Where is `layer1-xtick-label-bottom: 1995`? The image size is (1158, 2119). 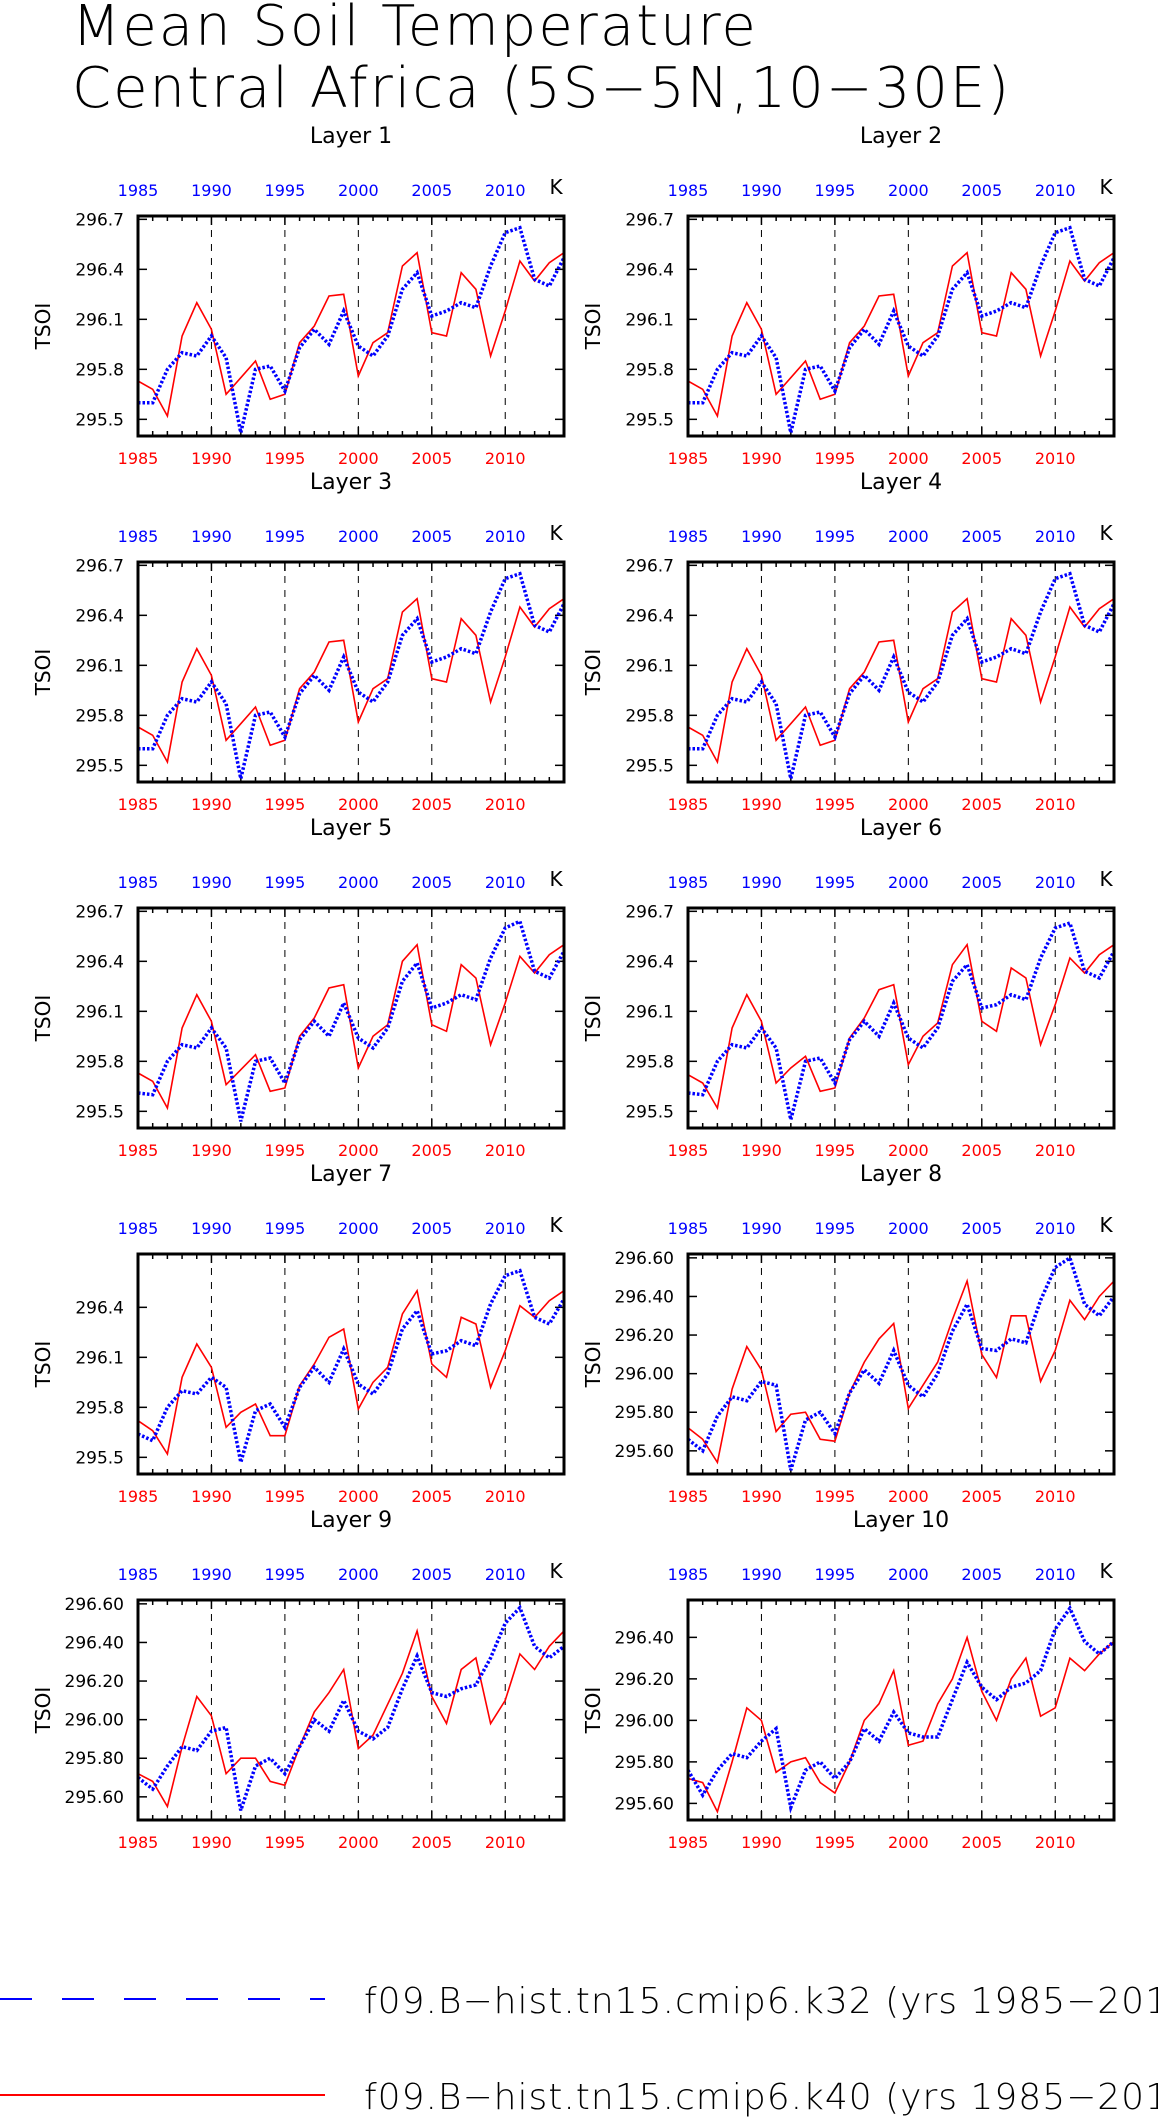 layer1-xtick-label-bottom: 1995 is located at coordinates (285, 458).